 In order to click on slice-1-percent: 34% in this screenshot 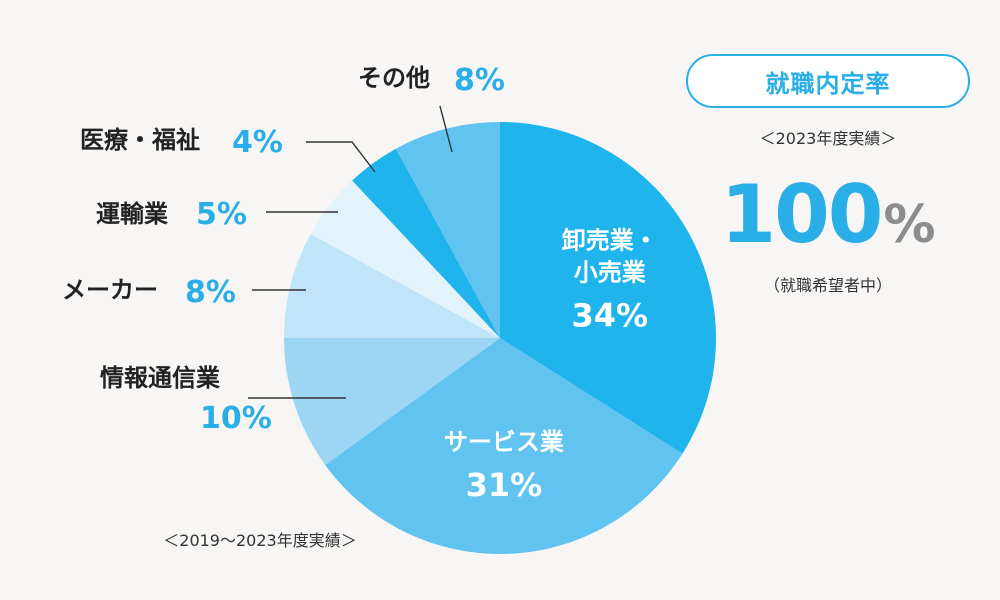, I will do `click(609, 316)`.